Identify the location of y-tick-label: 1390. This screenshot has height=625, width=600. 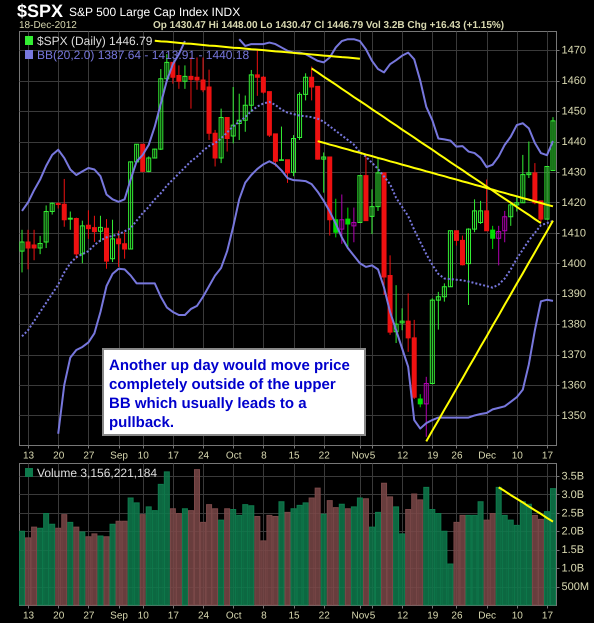
(574, 294).